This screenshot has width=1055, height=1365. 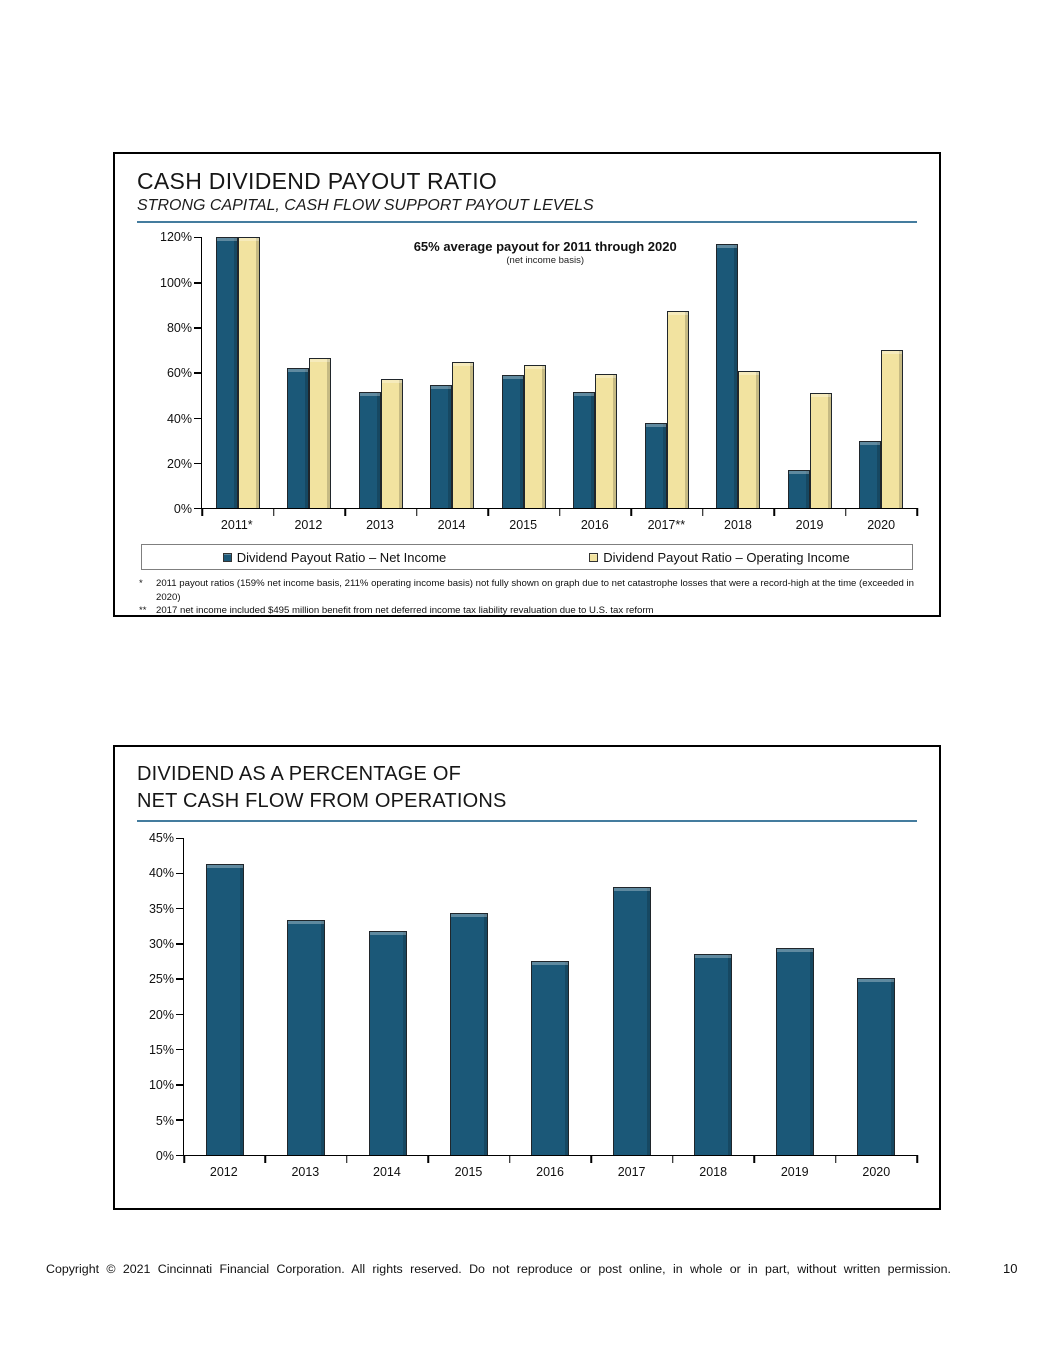 I want to click on bar-group-2015, so click(x=468, y=996).